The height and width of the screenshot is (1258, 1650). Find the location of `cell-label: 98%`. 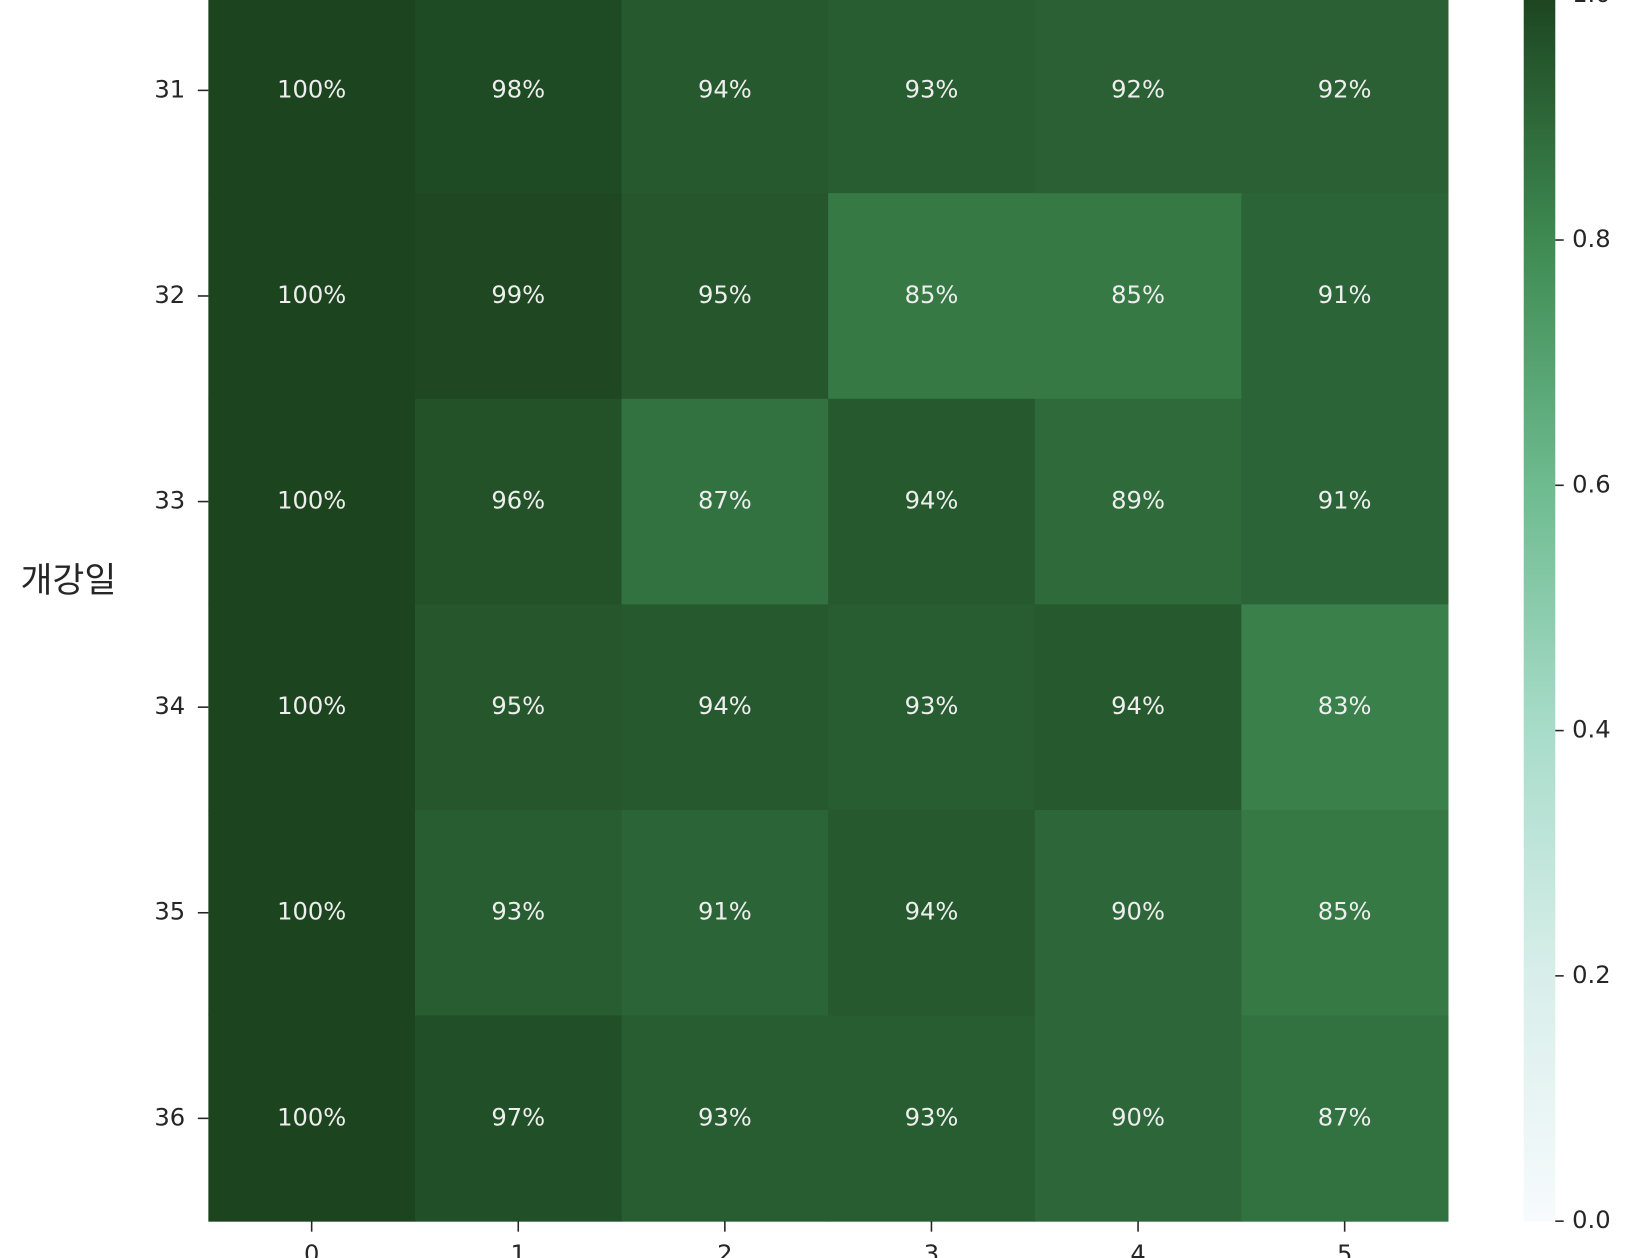

cell-label: 98% is located at coordinates (518, 89).